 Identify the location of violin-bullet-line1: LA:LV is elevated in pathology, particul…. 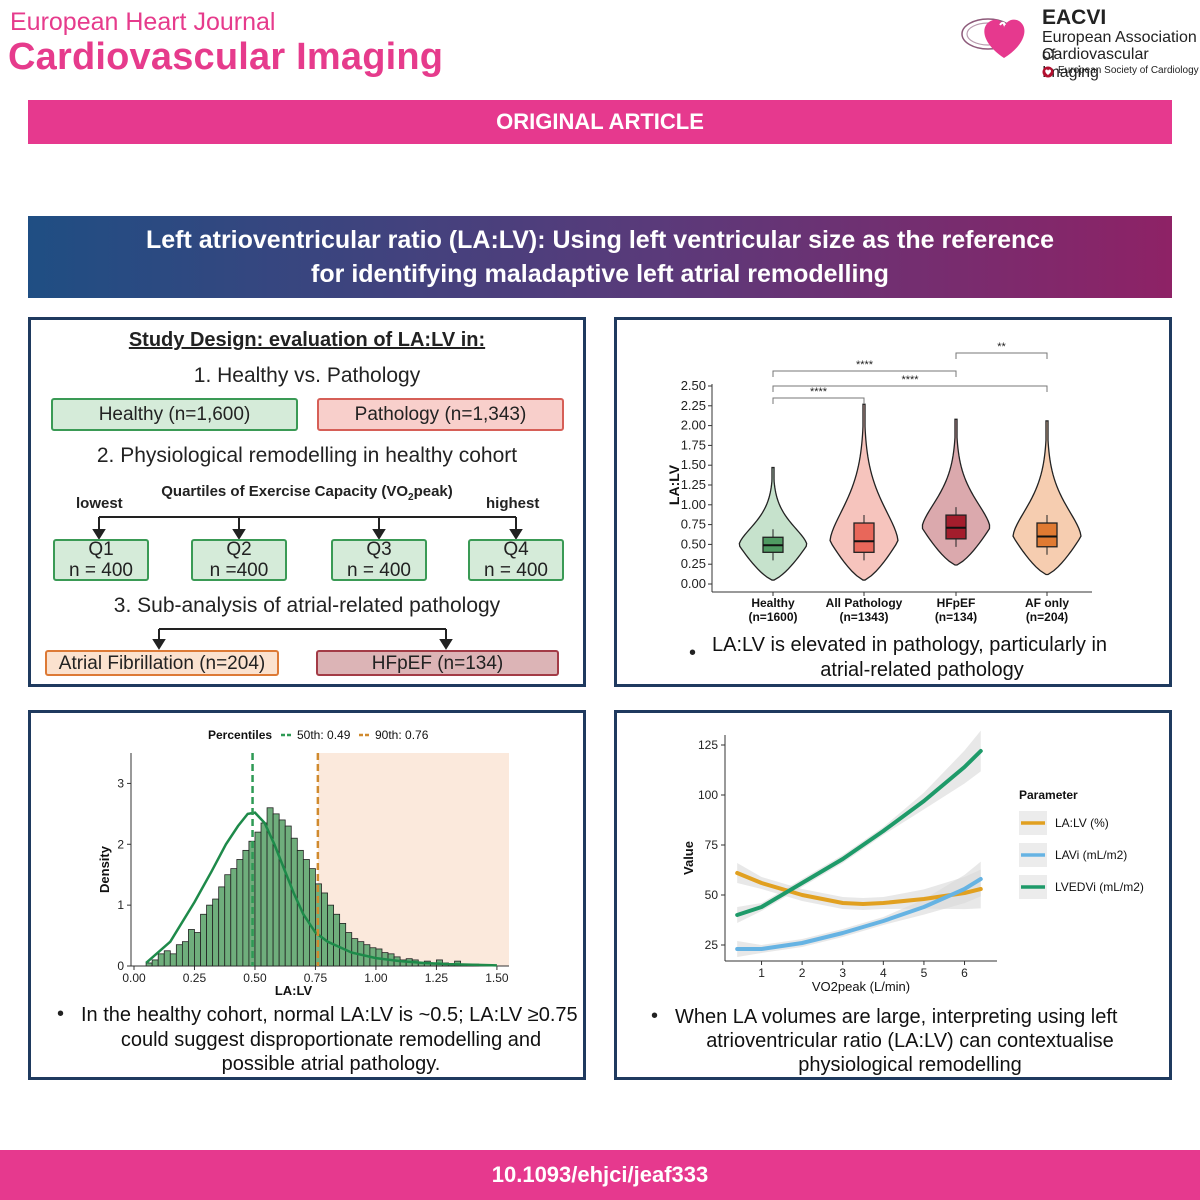
(910, 645).